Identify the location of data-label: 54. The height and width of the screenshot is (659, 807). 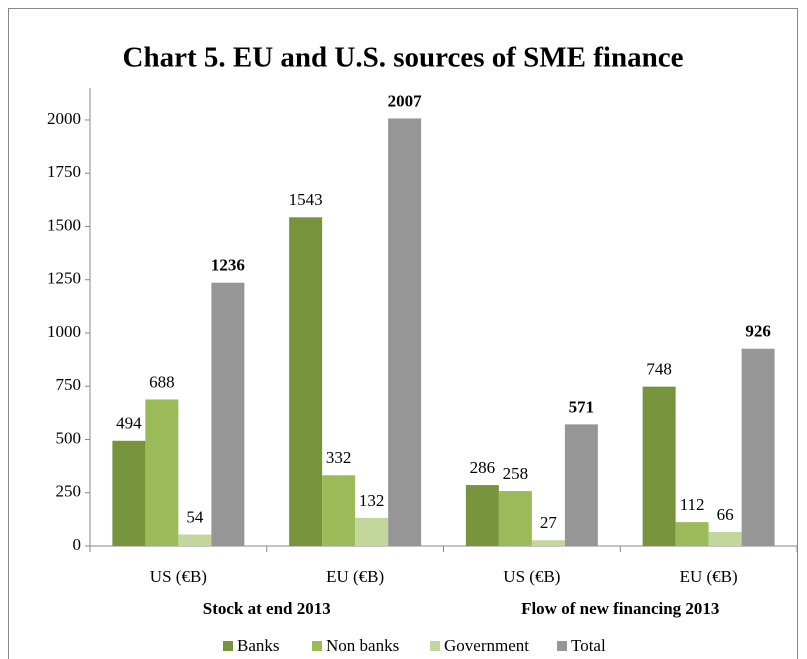
(195, 516).